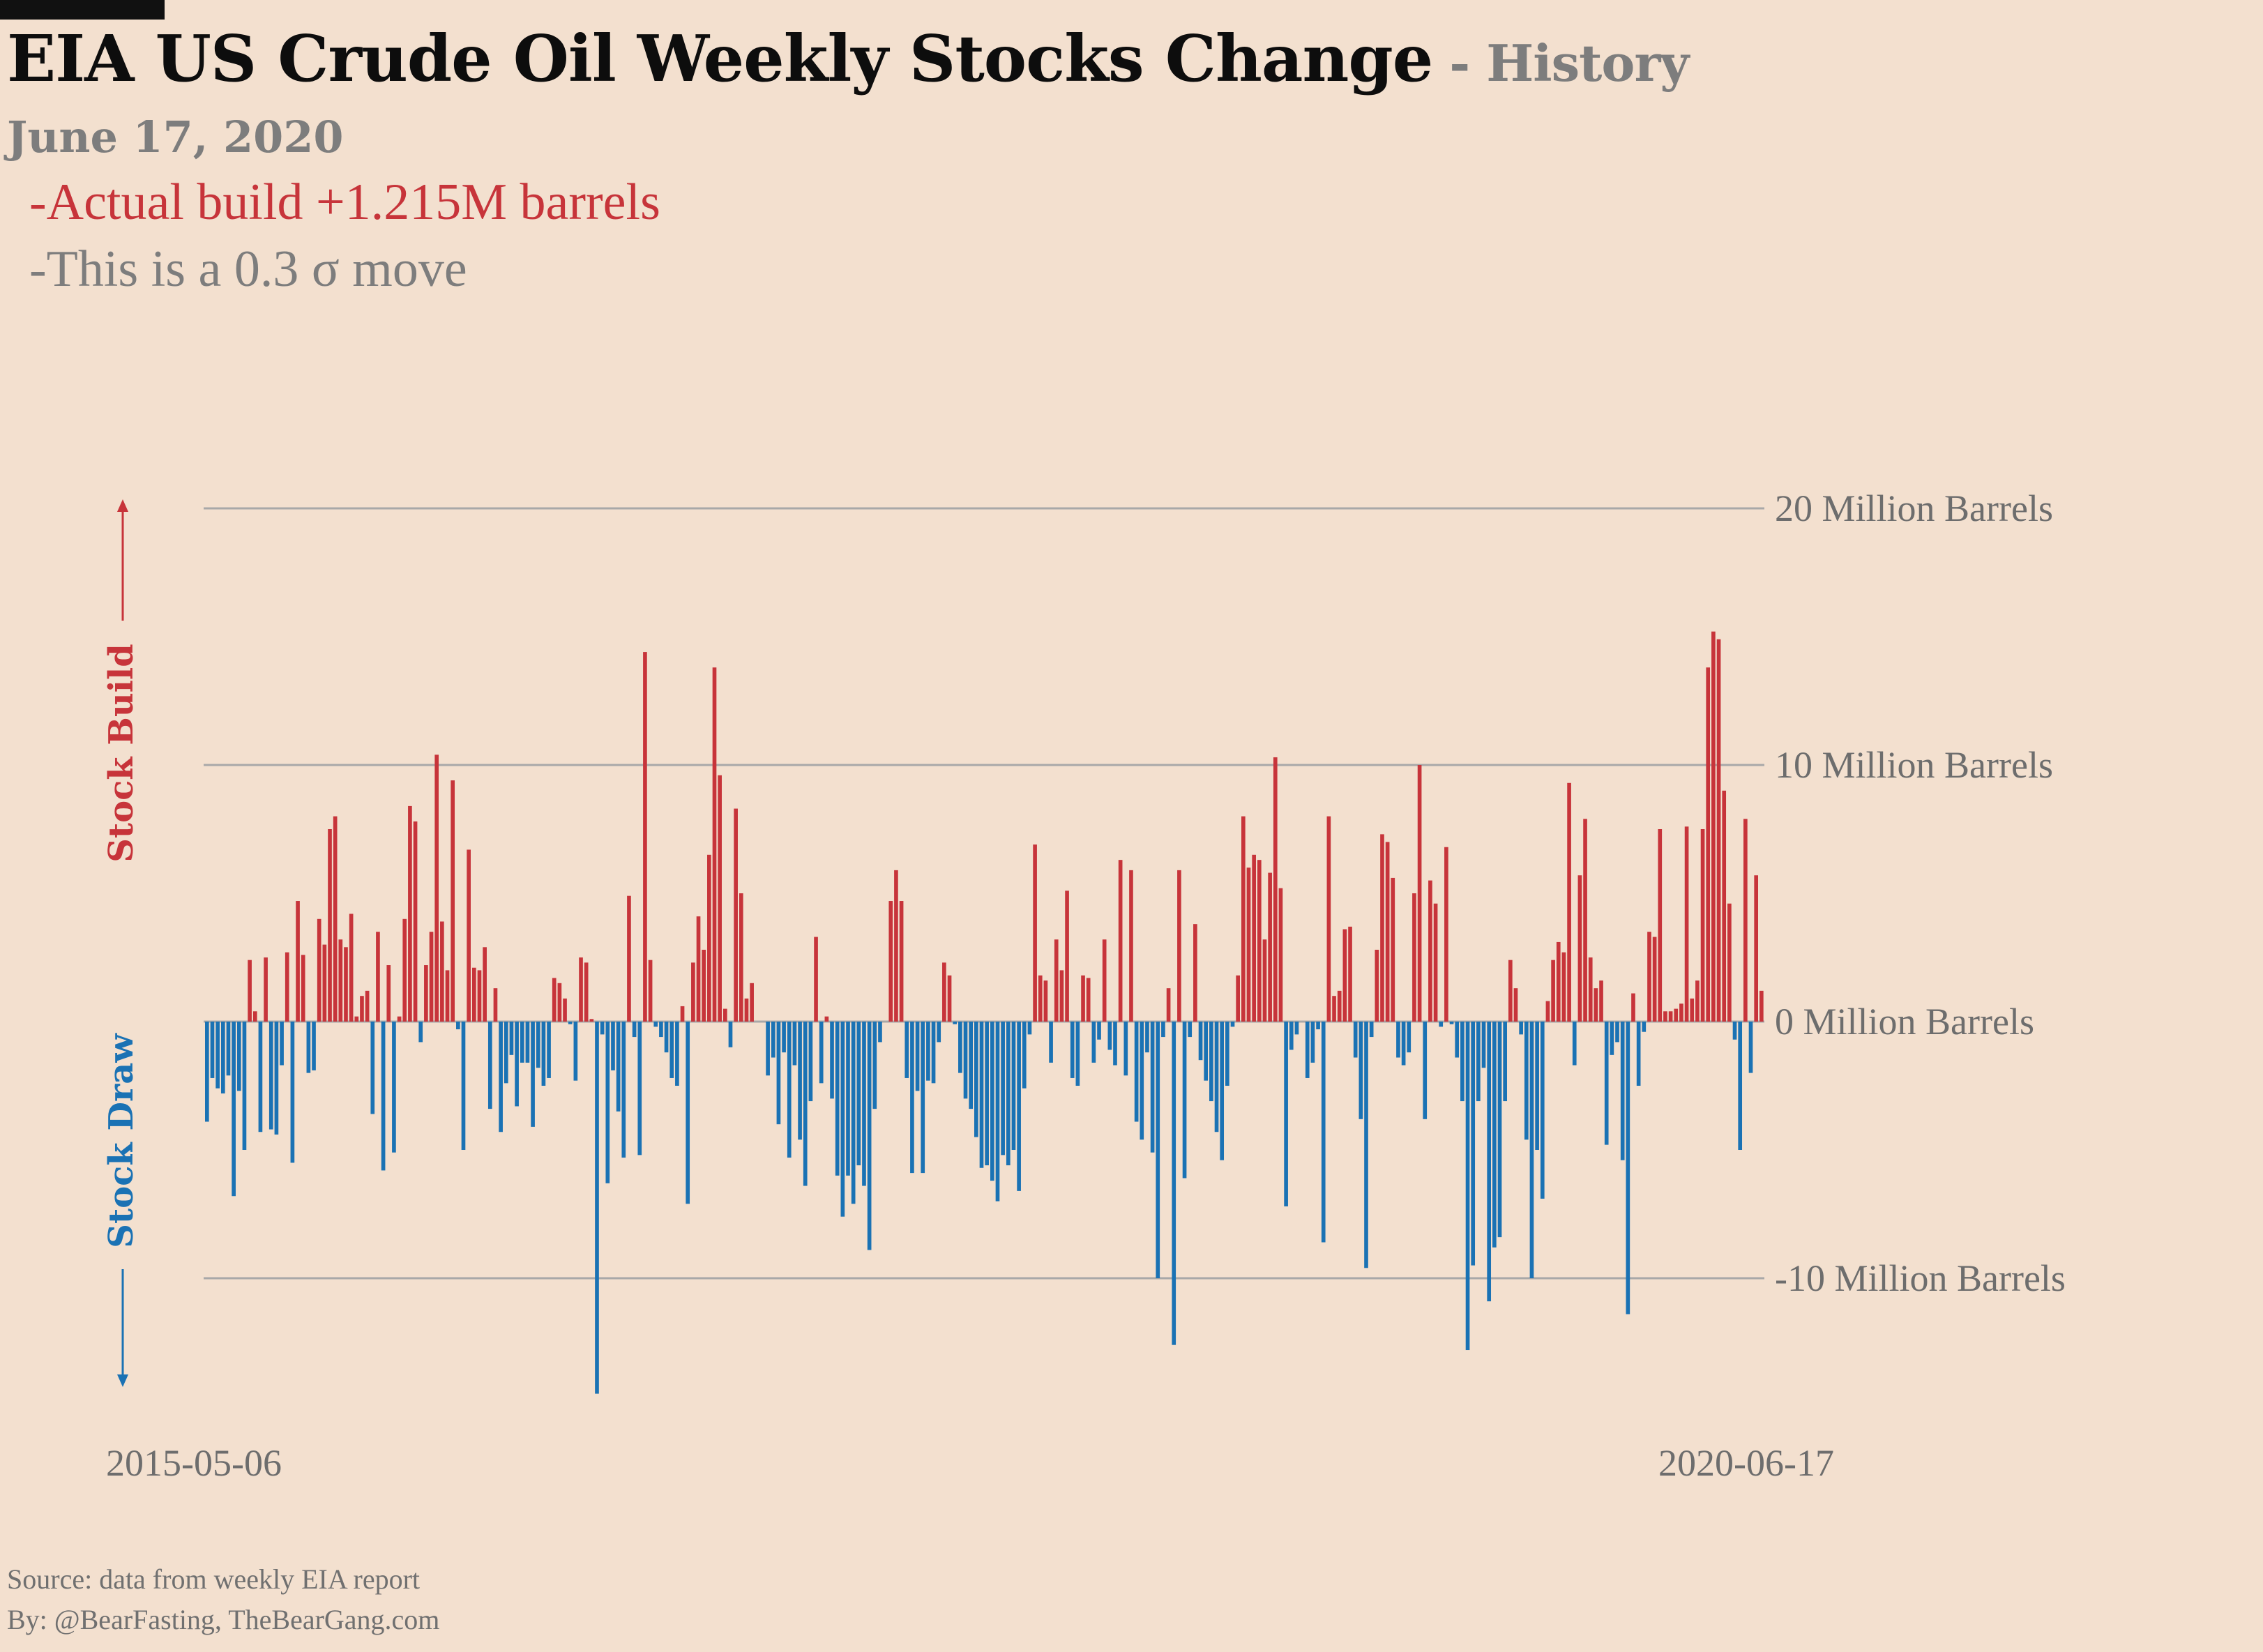 This screenshot has width=2263, height=1652. I want to click on y-tick-label: 20 Million Barrels, so click(1914, 508).